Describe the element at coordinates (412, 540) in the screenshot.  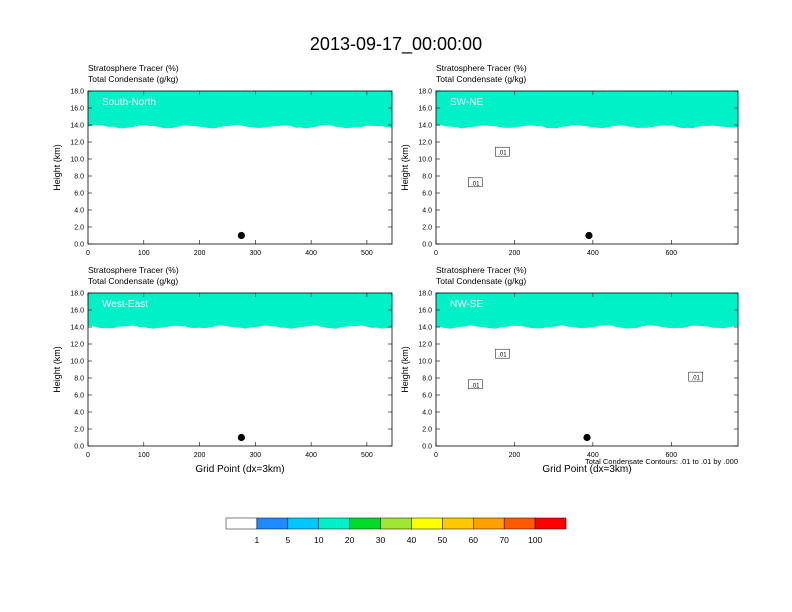
I see `colorbar-label: 40` at that location.